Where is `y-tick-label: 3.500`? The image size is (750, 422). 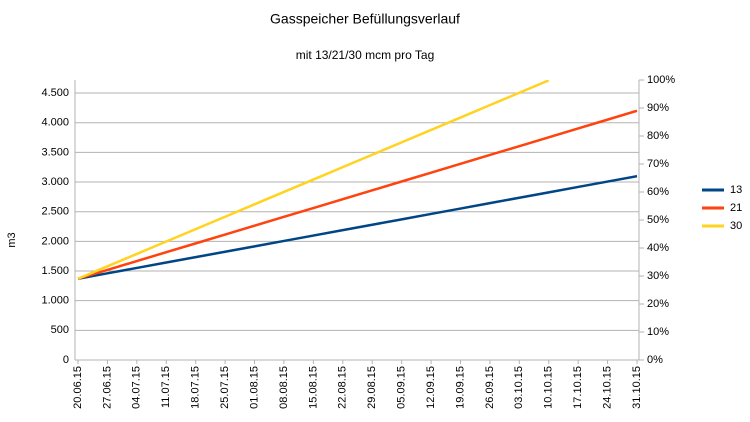 y-tick-label: 3.500 is located at coordinates (55, 152).